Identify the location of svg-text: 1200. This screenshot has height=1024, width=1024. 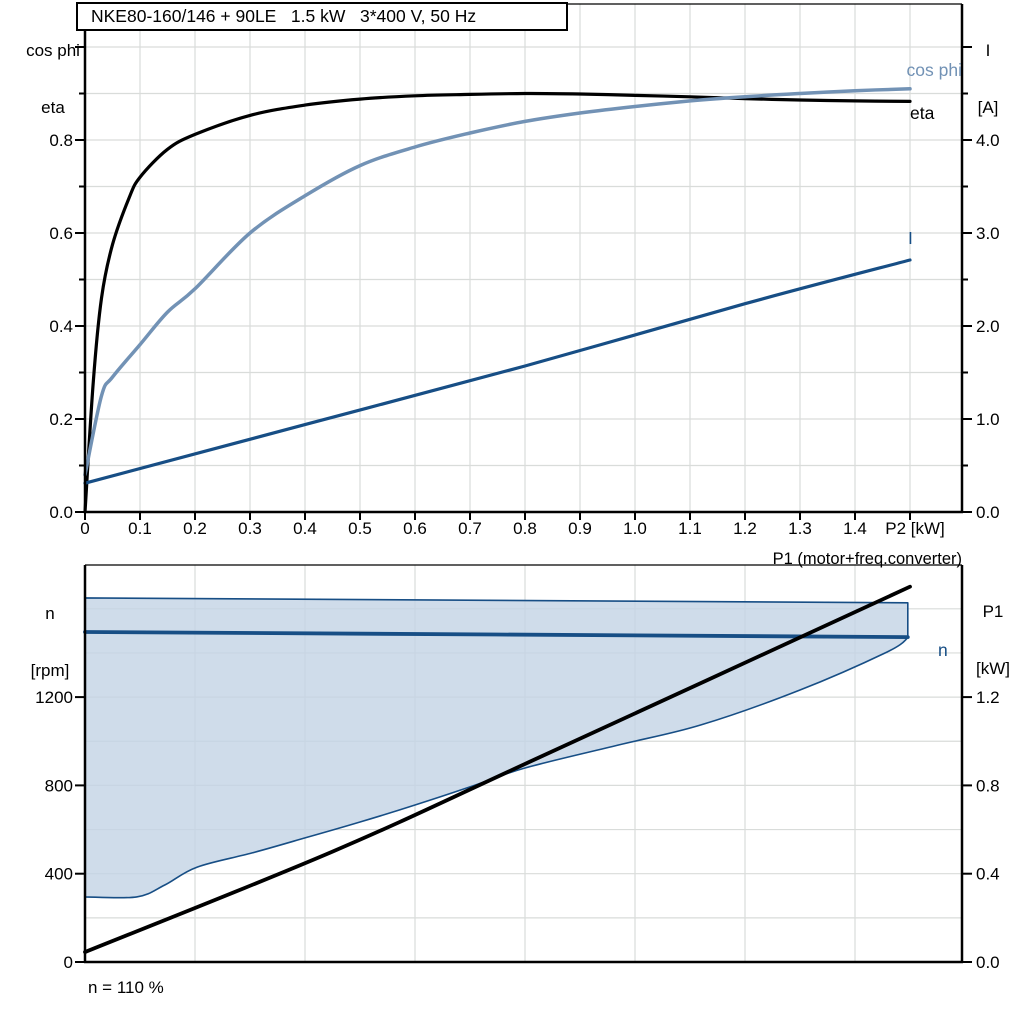
(54, 697).